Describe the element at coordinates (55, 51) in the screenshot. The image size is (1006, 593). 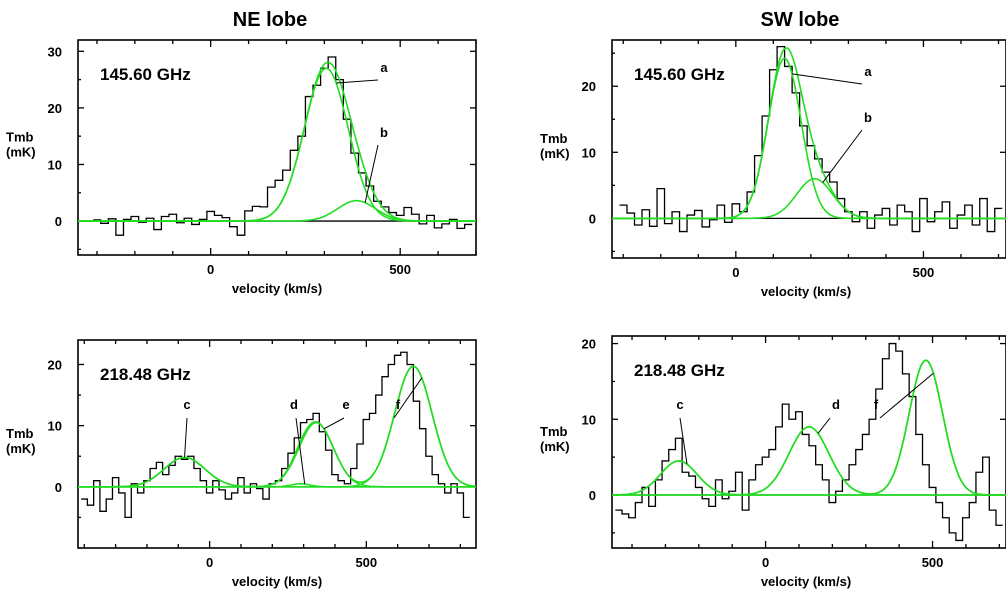
I see `y-tick-label: 30` at that location.